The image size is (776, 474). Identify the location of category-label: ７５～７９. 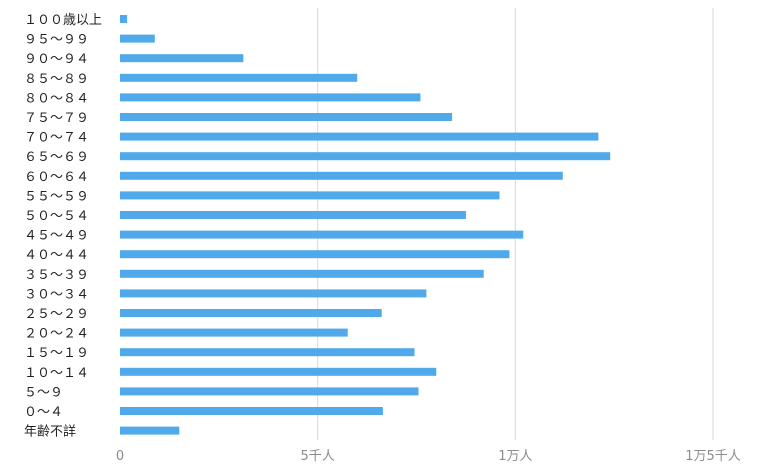
(56, 118).